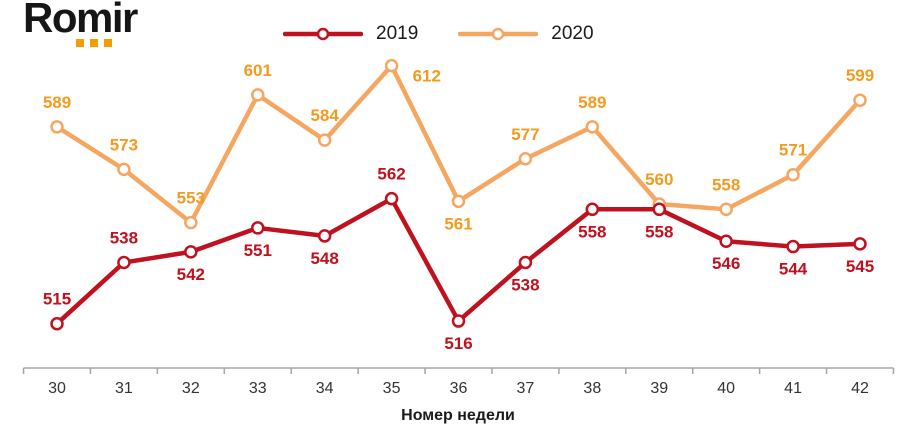  What do you see at coordinates (258, 388) in the screenshot?
I see `x-tick-label: 33` at bounding box center [258, 388].